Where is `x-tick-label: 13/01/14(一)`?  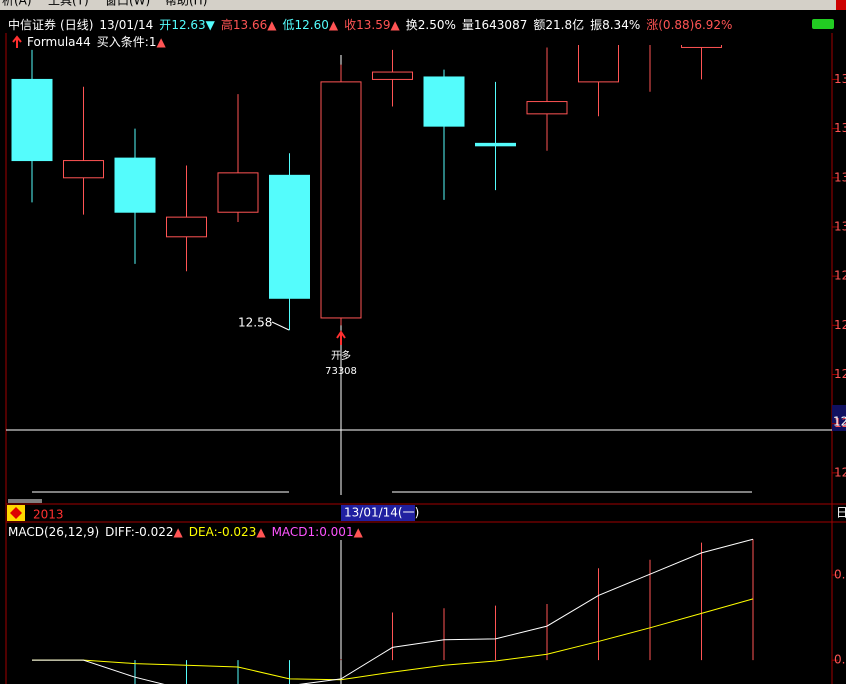 x-tick-label: 13/01/14(一) is located at coordinates (381, 513).